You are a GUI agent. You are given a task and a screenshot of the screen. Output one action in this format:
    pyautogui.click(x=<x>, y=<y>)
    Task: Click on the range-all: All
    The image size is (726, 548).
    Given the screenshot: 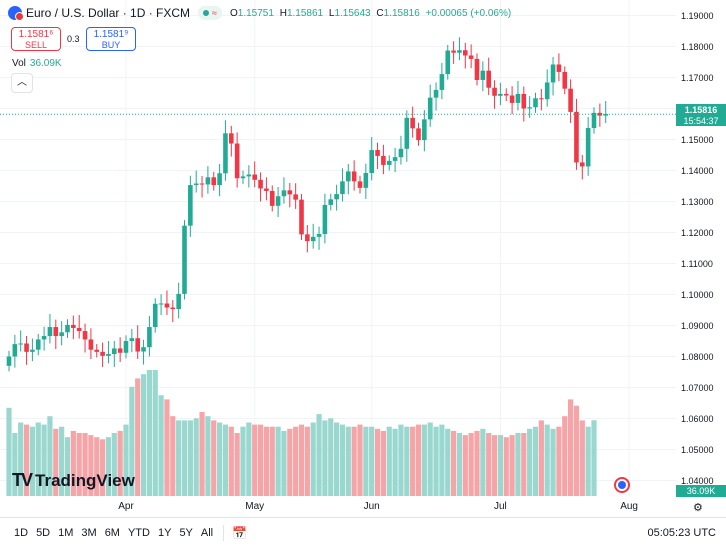 What is the action you would take?
    pyautogui.click(x=207, y=533)
    